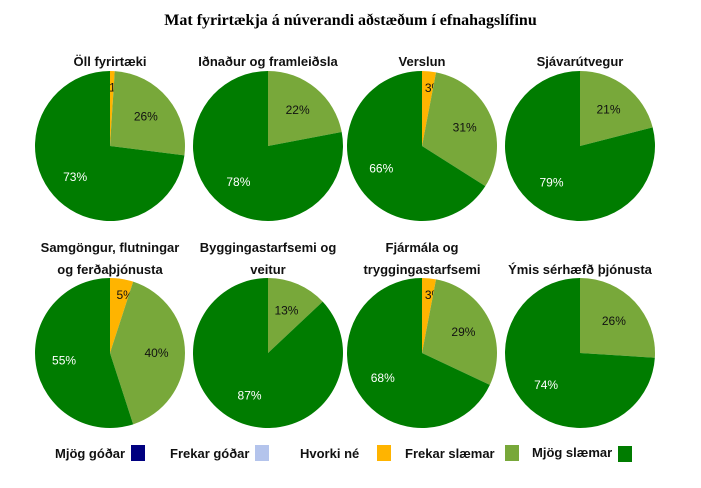  Describe the element at coordinates (64, 360) in the screenshot. I see `pie-data-label: 55%` at that location.